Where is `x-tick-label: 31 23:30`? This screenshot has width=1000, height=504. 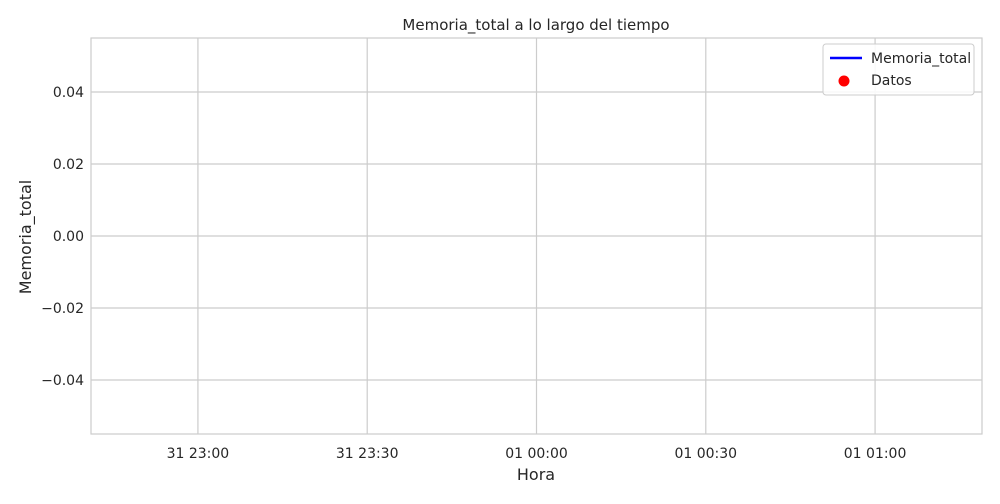 x-tick-label: 31 23:30 is located at coordinates (367, 454).